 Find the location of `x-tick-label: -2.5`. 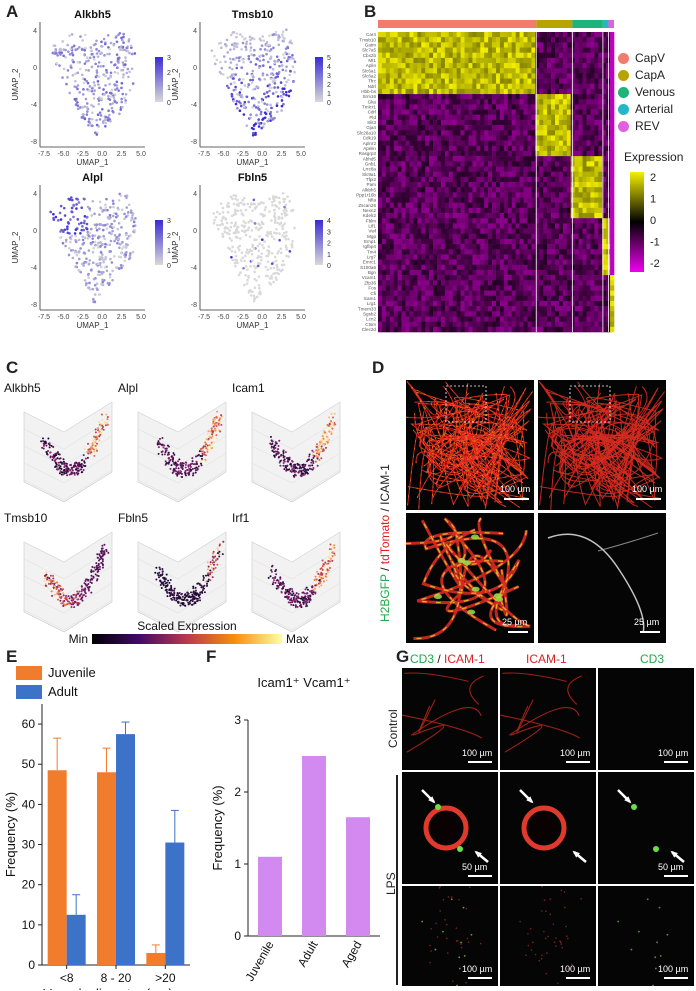

x-tick-label: -2.5 is located at coordinates (83, 154).